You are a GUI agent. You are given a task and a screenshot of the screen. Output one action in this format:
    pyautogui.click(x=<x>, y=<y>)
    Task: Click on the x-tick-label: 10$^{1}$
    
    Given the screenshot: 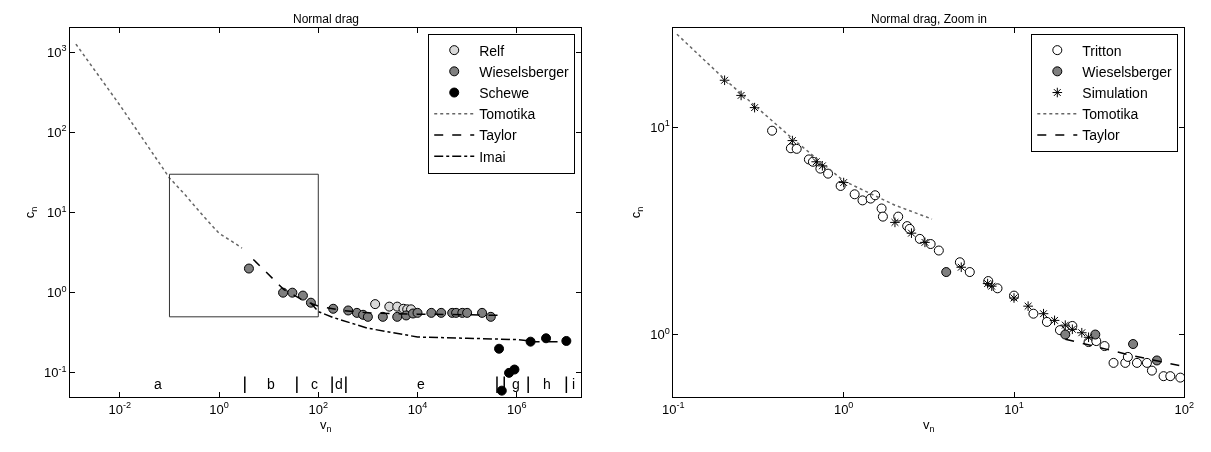 What is the action you would take?
    pyautogui.click(x=1014, y=408)
    